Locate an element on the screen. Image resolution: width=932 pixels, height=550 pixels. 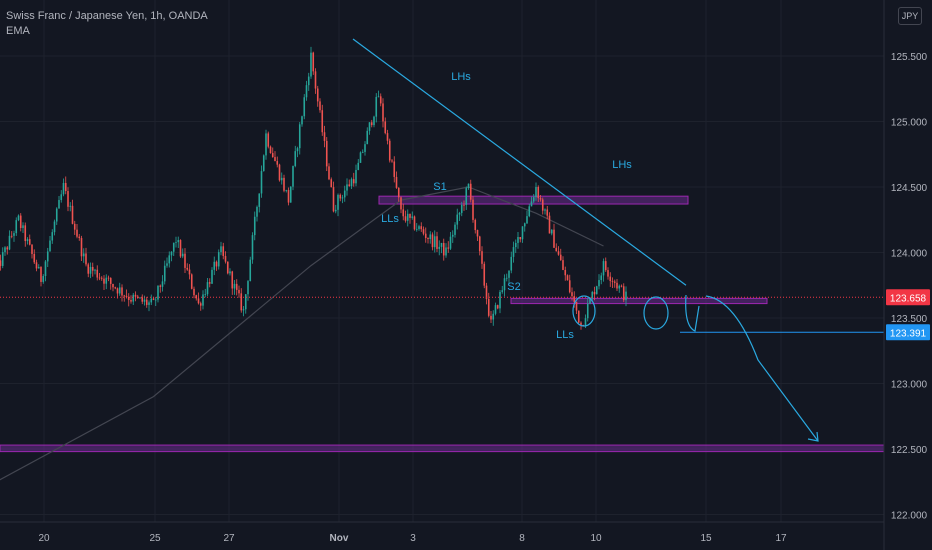
currency-button: JPY is located at coordinates (910, 16).